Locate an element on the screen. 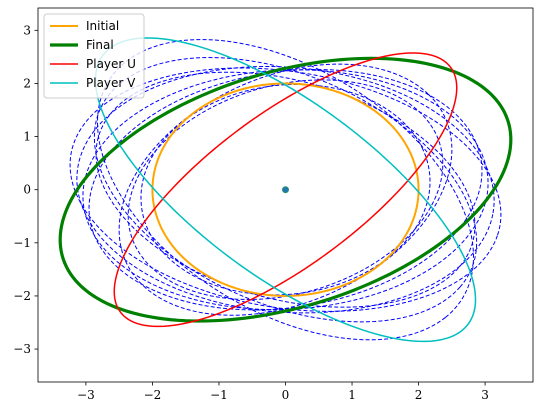 Image resolution: width=543 pixels, height=411 pixels. y-tick-label: −2 is located at coordinates (22, 296).